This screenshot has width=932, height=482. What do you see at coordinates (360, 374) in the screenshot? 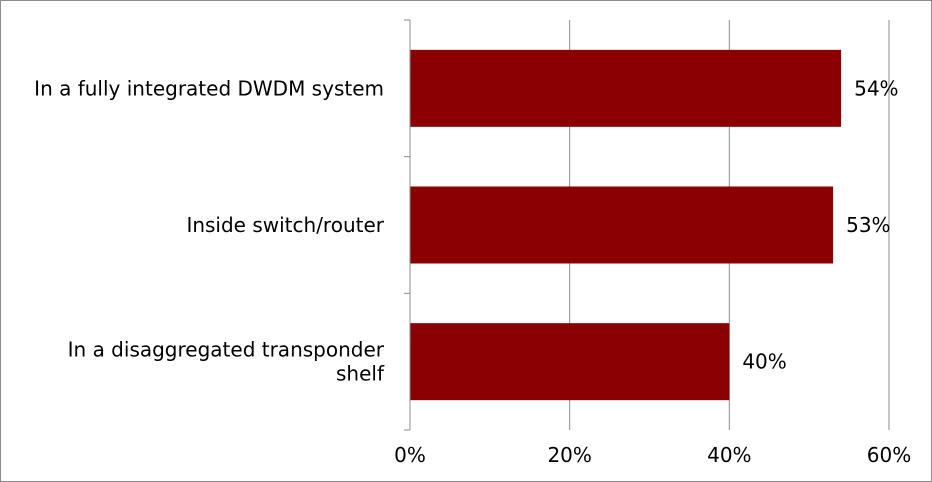
I see `category-label-2-line-1: shelf` at bounding box center [360, 374].